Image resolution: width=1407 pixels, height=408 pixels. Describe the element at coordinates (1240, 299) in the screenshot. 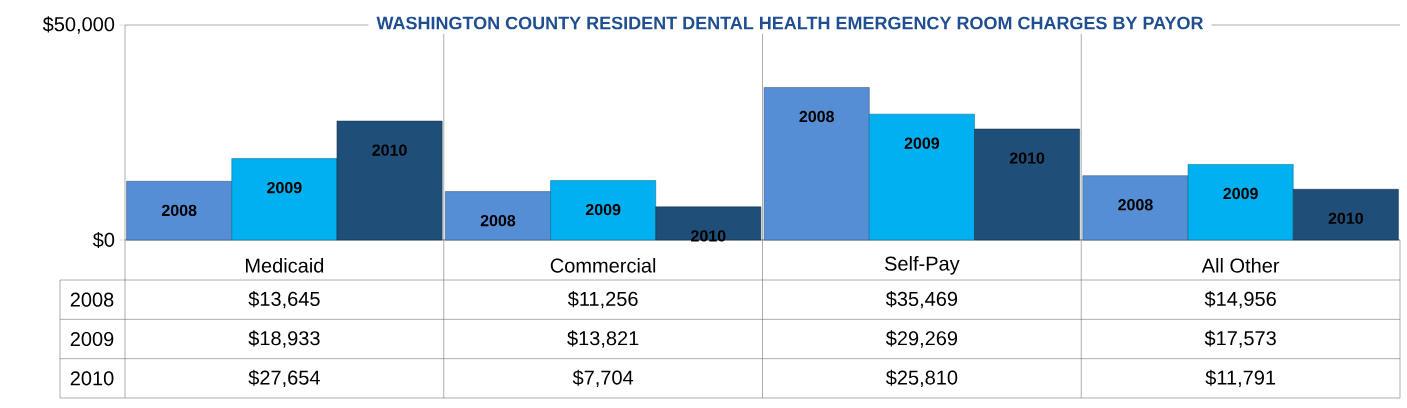

I see `data-label: $14,956` at that location.